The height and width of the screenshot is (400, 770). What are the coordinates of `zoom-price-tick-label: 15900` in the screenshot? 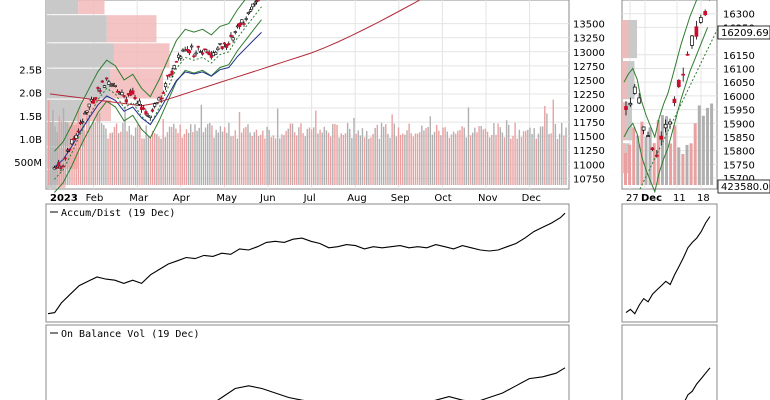 It's located at (739, 124).